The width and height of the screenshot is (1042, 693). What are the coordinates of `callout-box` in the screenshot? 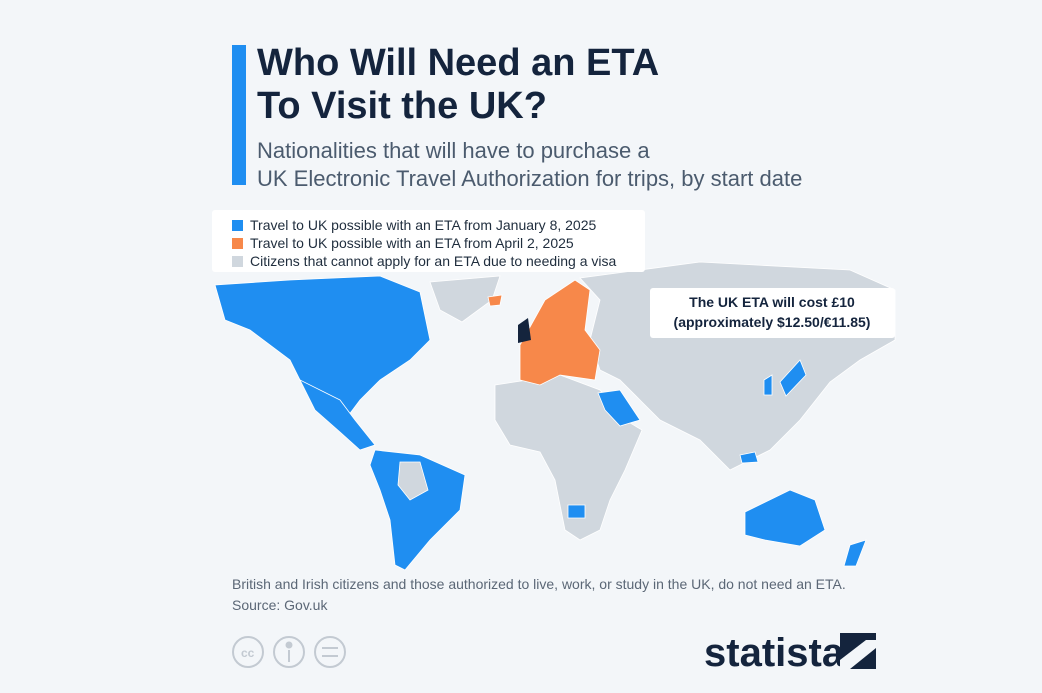 It's located at (772, 313).